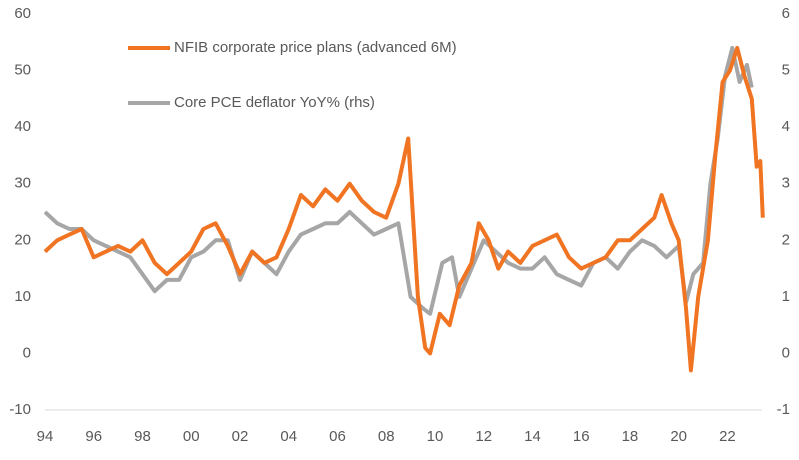 This screenshot has height=460, width=799. What do you see at coordinates (727, 436) in the screenshot?
I see `x-tick-label: 22` at bounding box center [727, 436].